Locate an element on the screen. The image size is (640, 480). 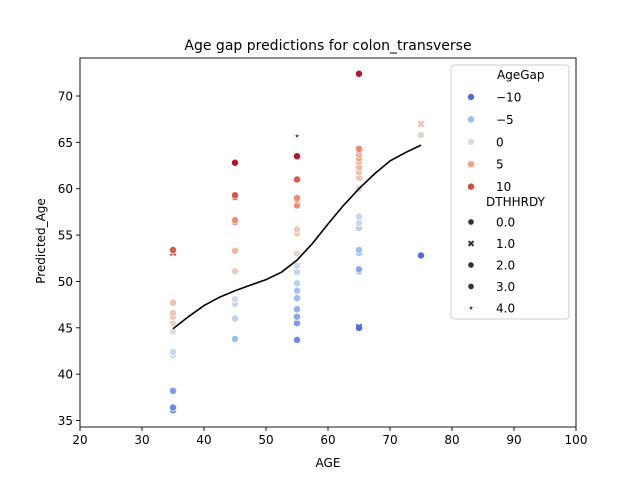
y-tick-label: 35 is located at coordinates (65, 421).